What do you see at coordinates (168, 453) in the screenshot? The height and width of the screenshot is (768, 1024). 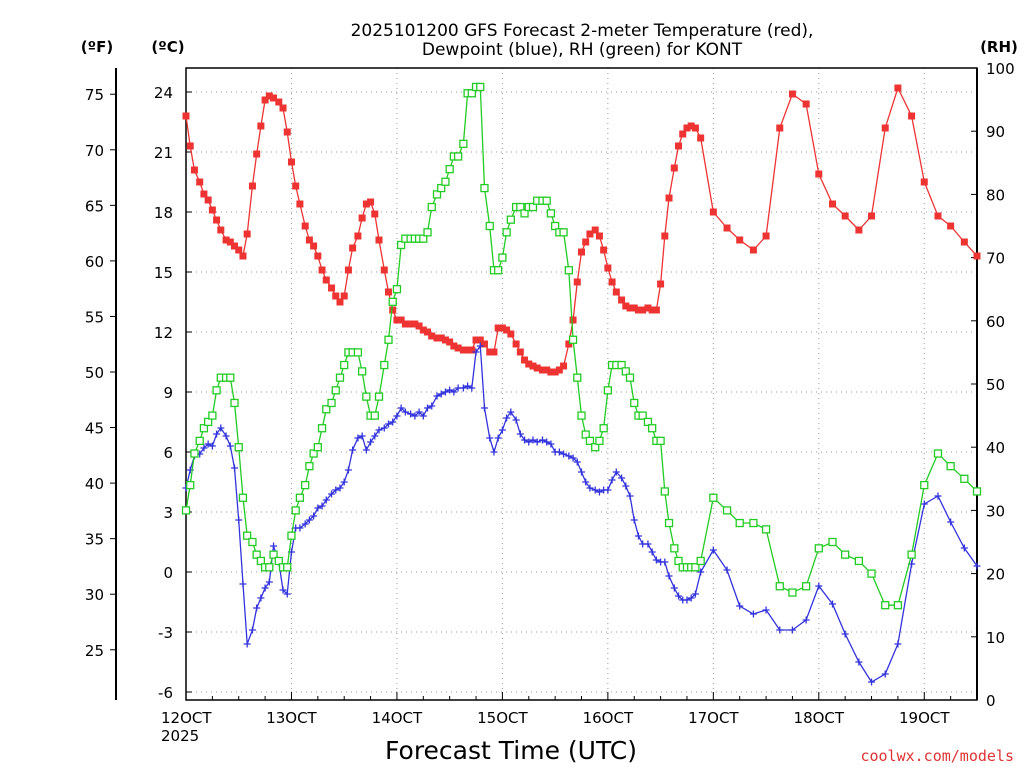 I see `celsius-tick-label: 6` at bounding box center [168, 453].